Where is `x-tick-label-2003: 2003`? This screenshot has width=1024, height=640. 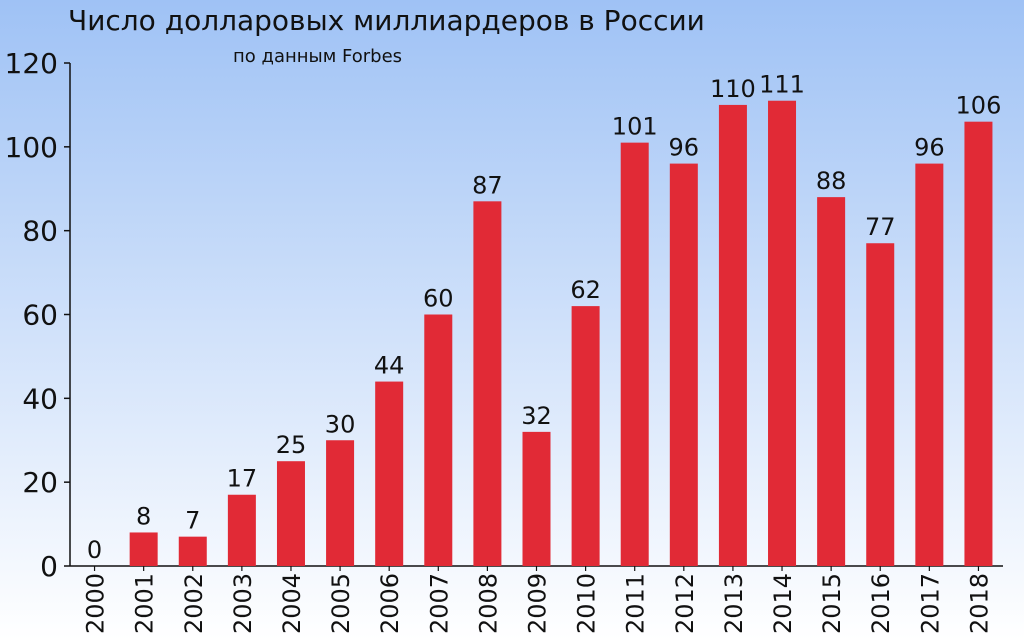
x-tick-label-2003: 2003 is located at coordinates (243, 603).